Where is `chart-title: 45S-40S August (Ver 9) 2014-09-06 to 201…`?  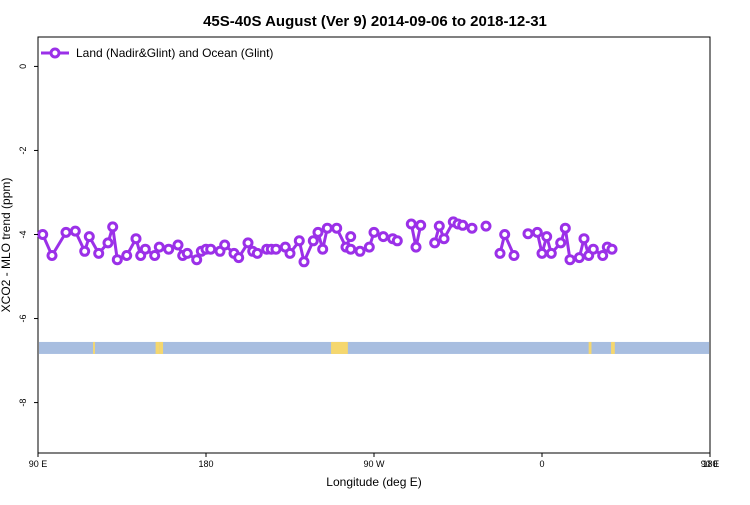
chart-title: 45S-40S August (Ver 9) 2014-09-06 to 201… is located at coordinates (375, 21).